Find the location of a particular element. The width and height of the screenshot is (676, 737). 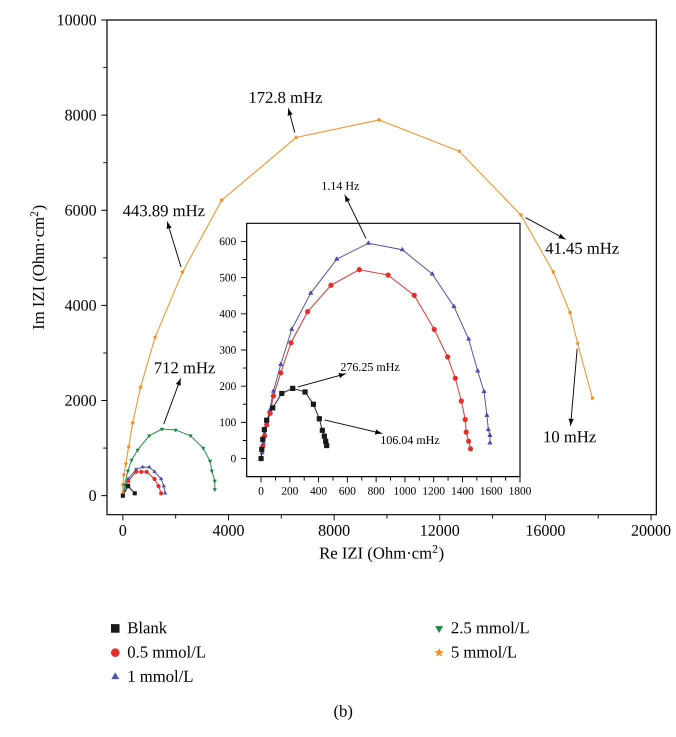

y-axis-title: Im IZI (Ohm·cm$^{2}$) is located at coordinates (39, 268).